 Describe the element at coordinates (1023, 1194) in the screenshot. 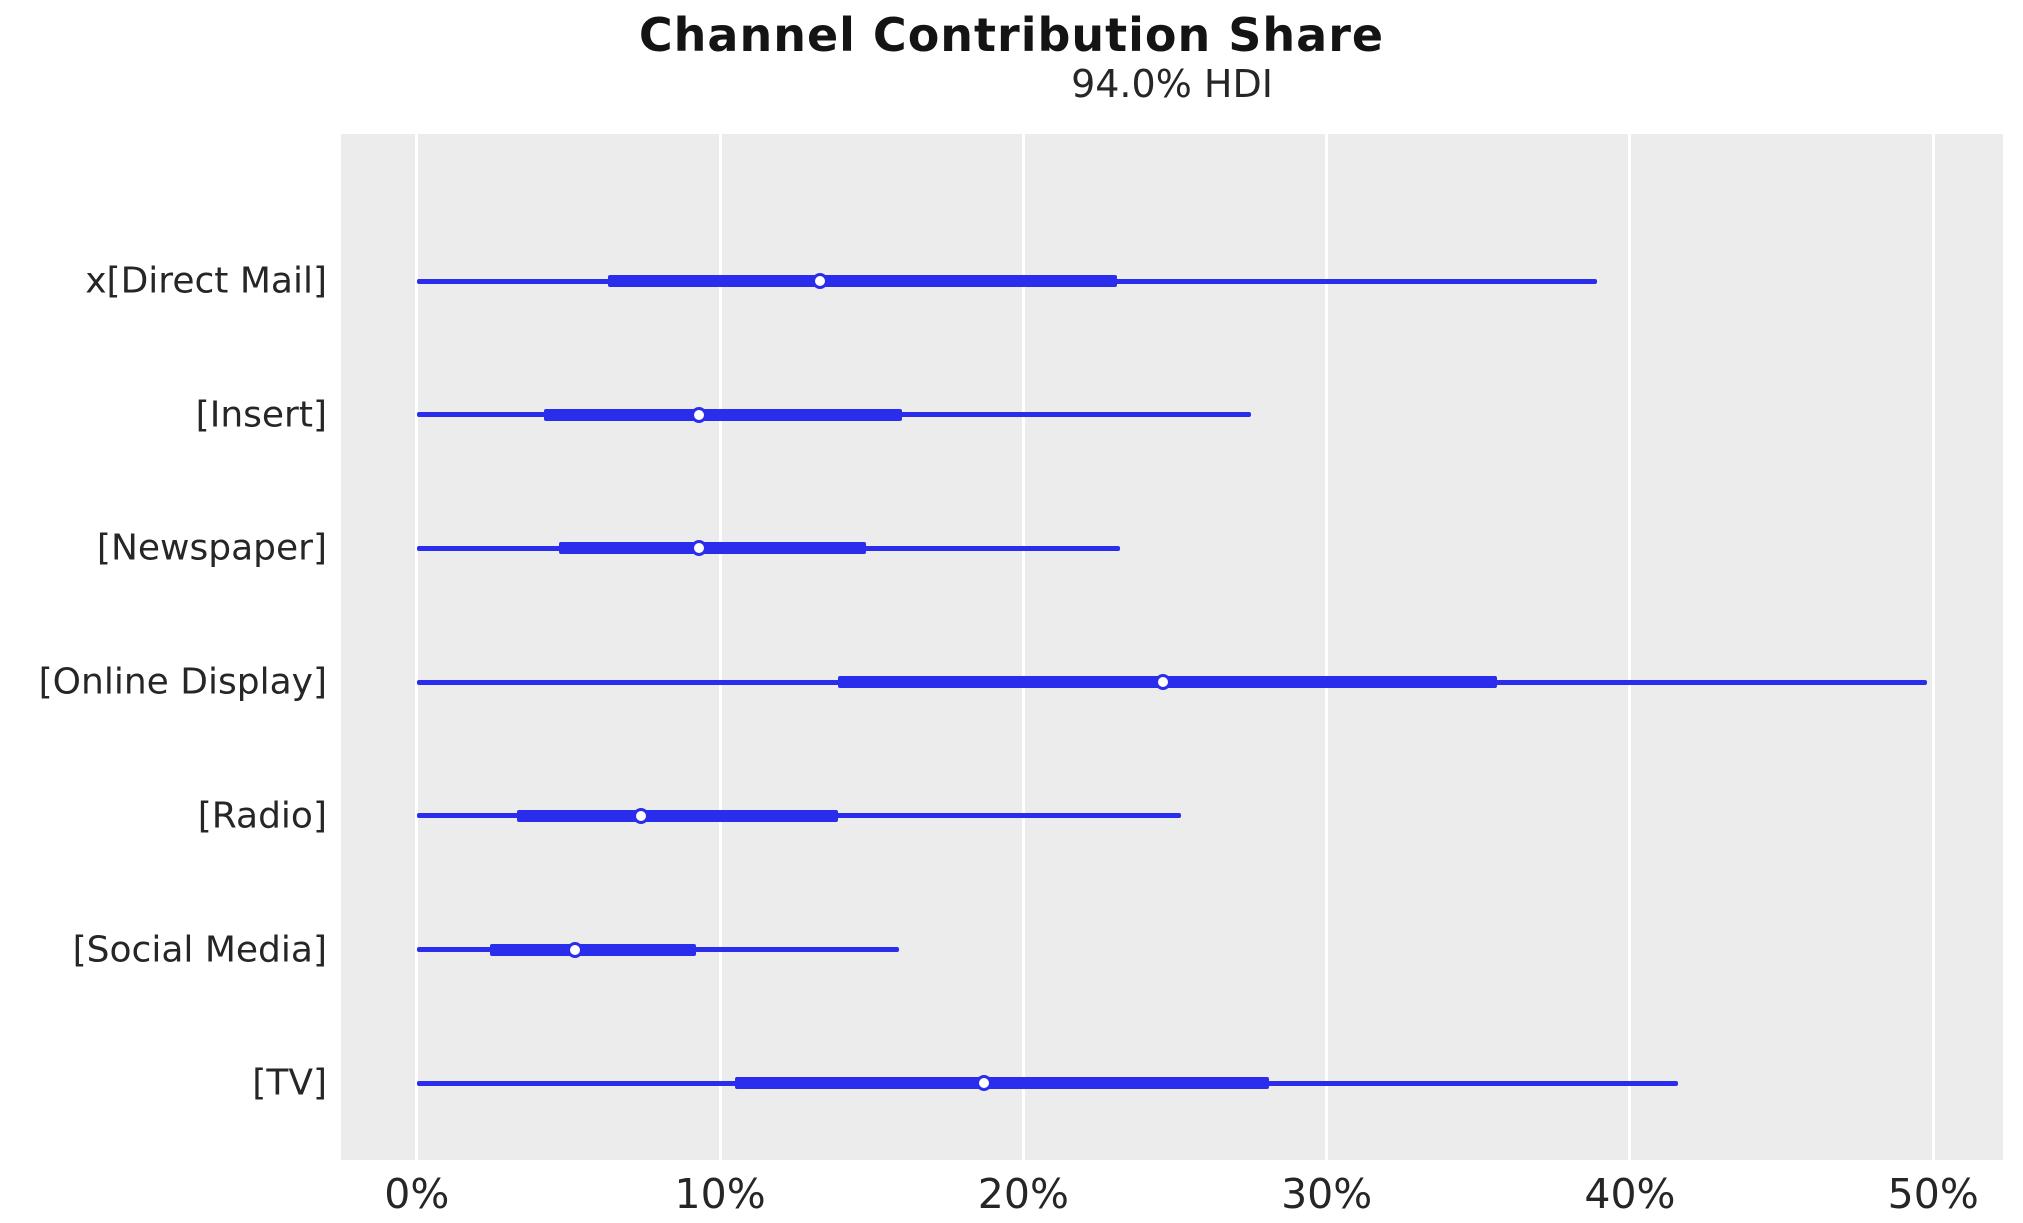

I see `x-tick-label: 20%` at that location.